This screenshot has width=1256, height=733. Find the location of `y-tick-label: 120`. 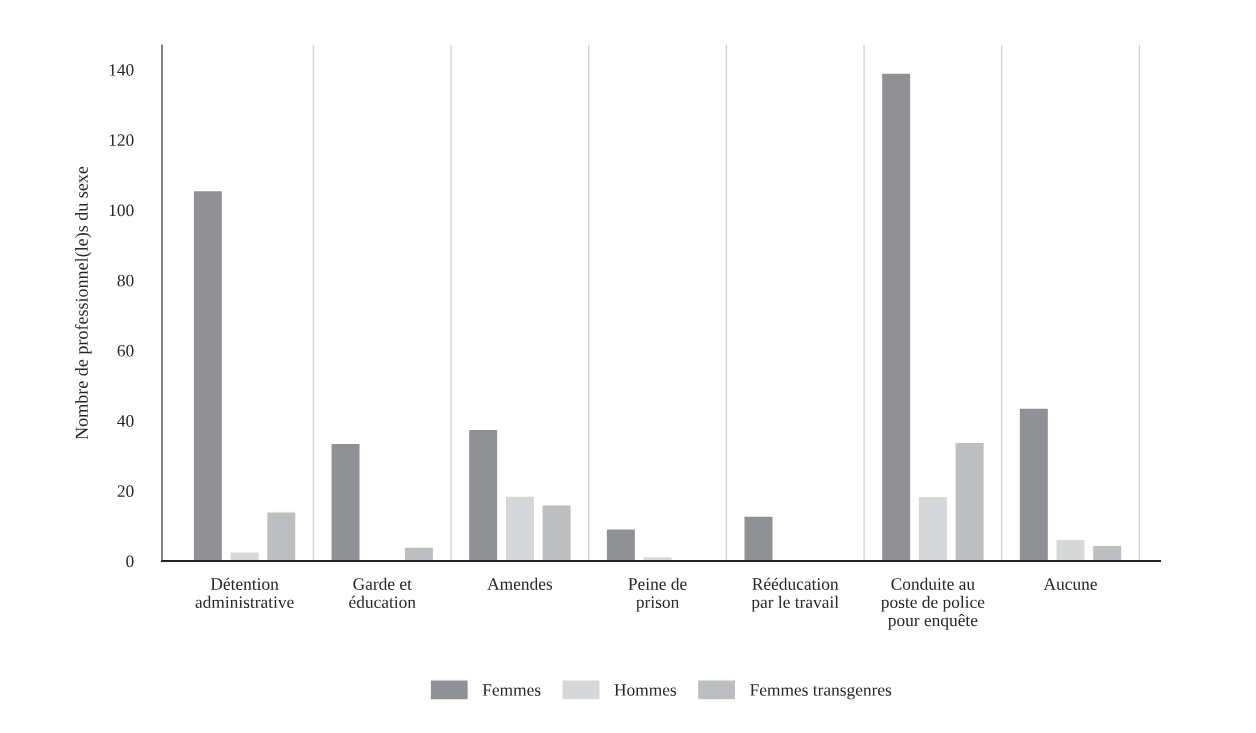

y-tick-label: 120 is located at coordinates (121, 140).